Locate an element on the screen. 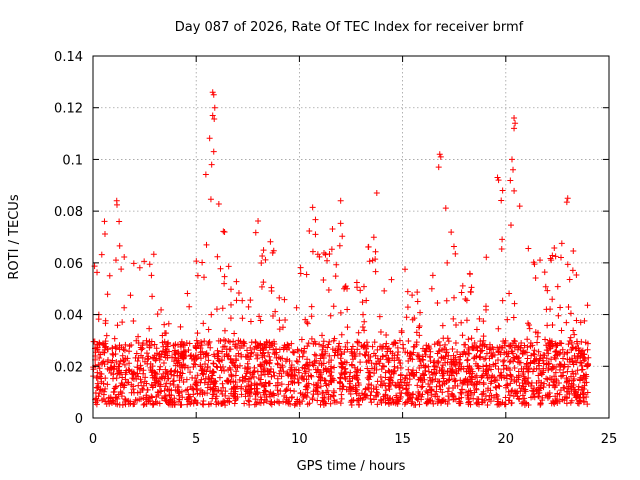 The width and height of the screenshot is (640, 480). x-tick-label: 25 is located at coordinates (609, 439).